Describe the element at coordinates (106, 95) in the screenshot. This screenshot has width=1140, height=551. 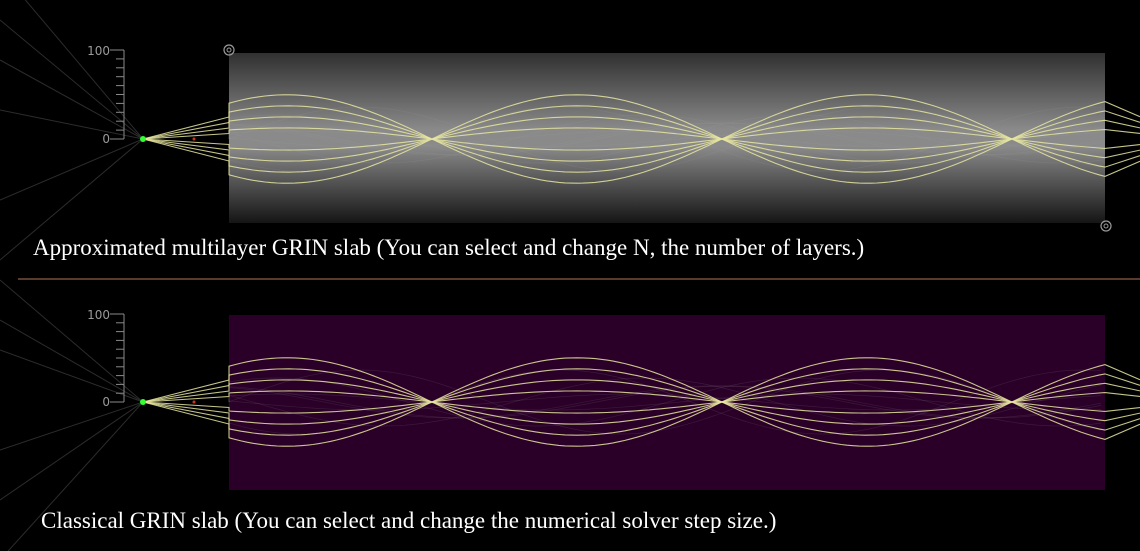
I see `y-axis-multilayer: 100 0` at that location.